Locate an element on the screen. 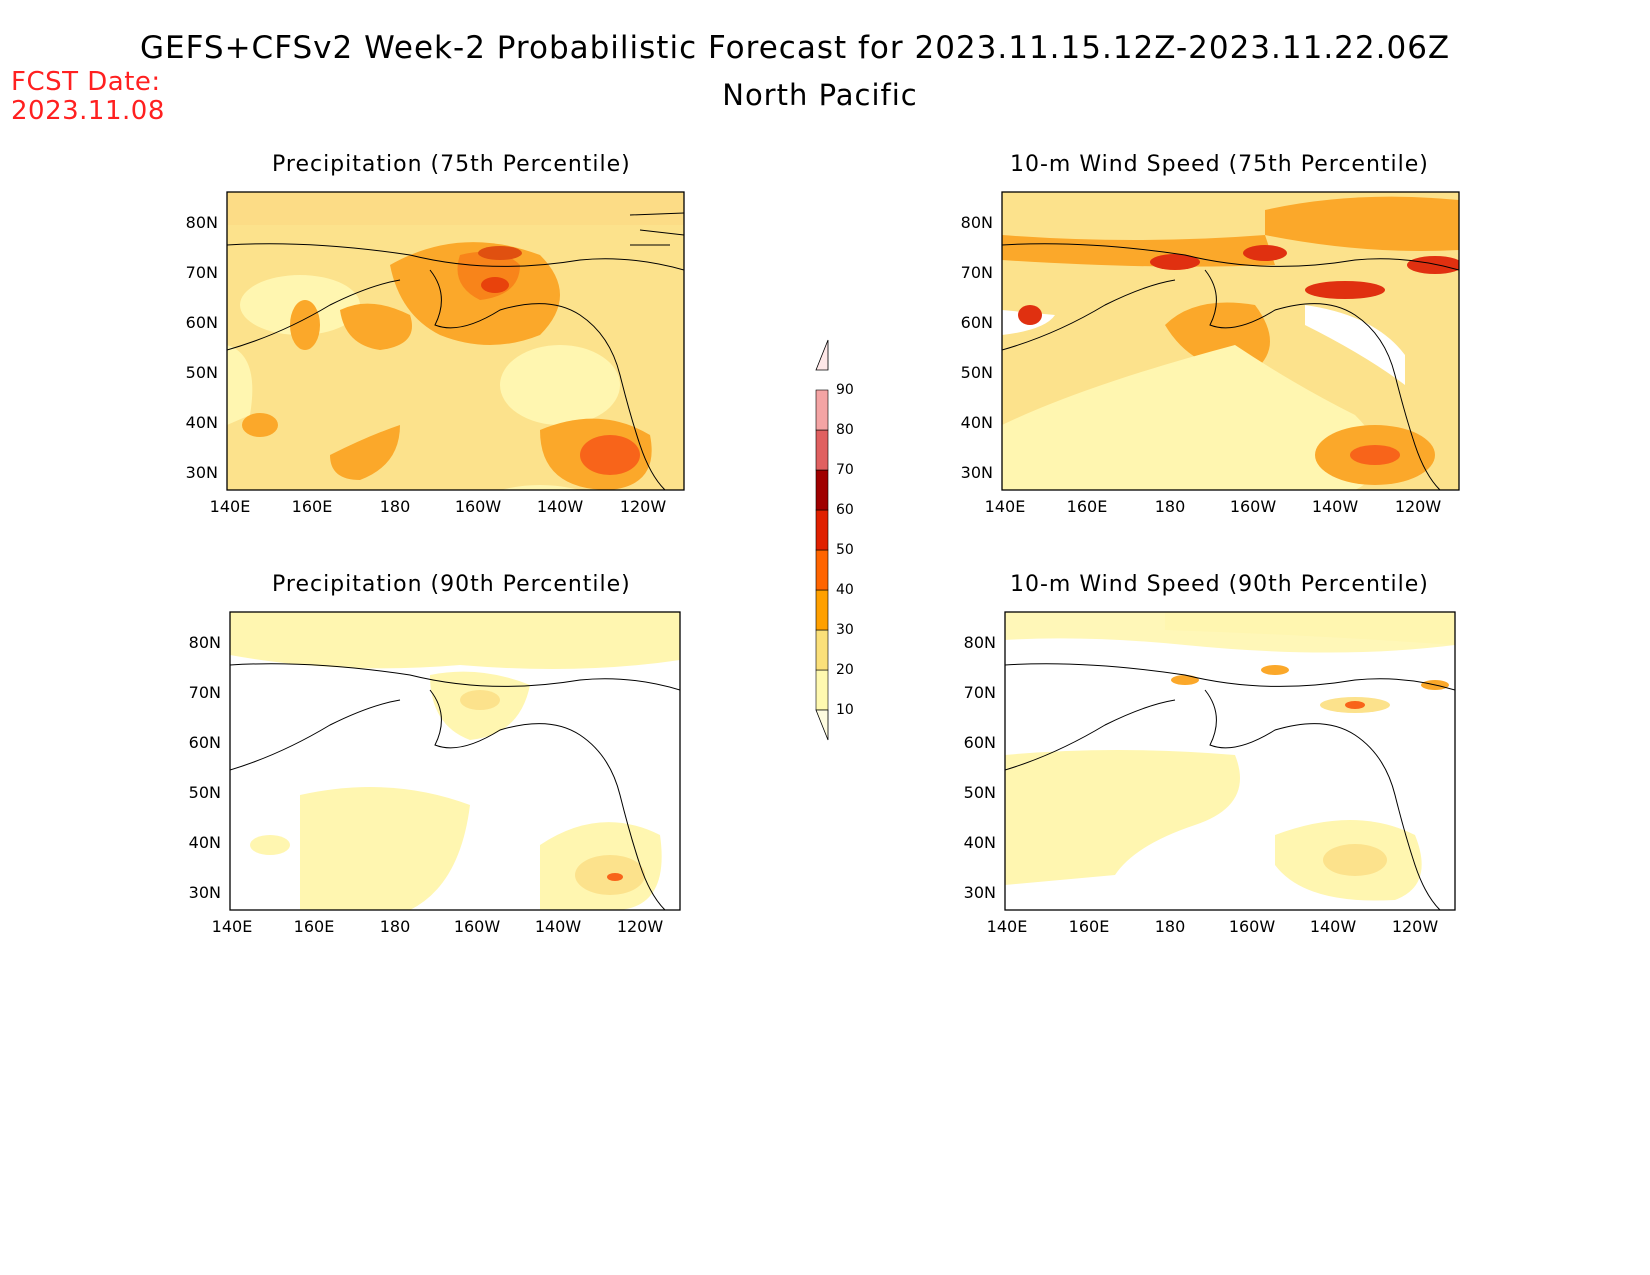 The height and width of the screenshot is (1275, 1650). panel-title-wind-90: 10-m Wind Speed (90th Percentile) is located at coordinates (1219, 584).